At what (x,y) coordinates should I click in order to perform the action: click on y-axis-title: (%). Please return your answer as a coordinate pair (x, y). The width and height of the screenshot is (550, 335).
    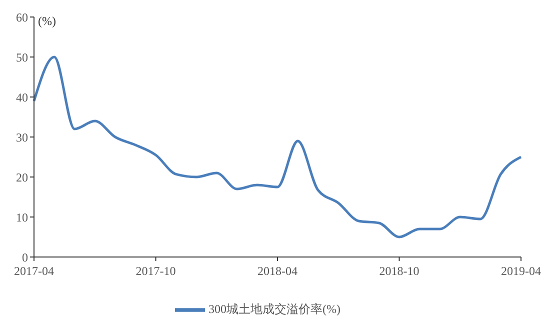
    Looking at the image, I should click on (47, 21).